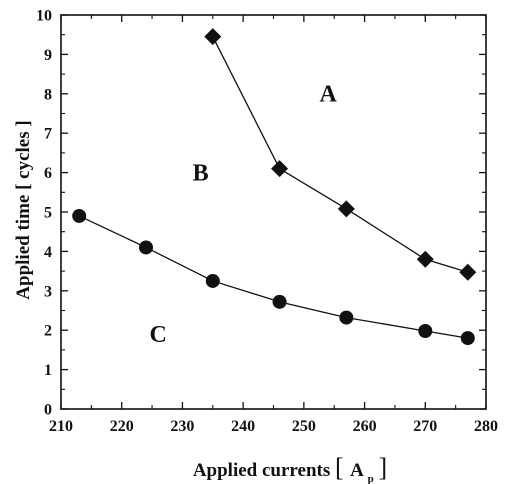  I want to click on region-label-a: A, so click(328, 95).